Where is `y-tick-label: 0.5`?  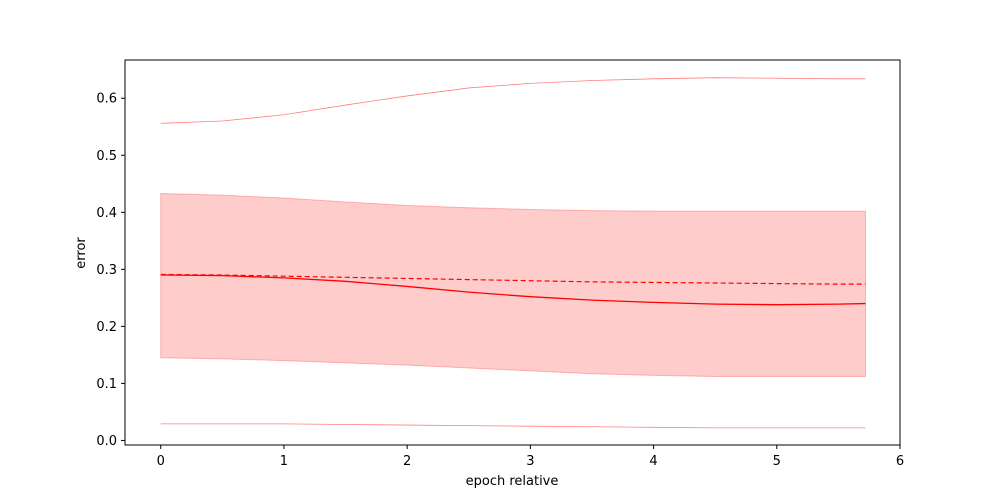 y-tick-label: 0.5 is located at coordinates (106, 156).